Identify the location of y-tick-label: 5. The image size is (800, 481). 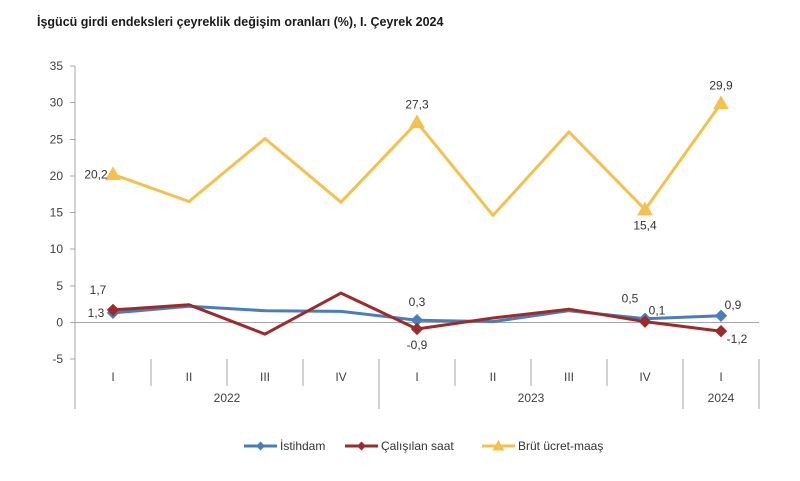
(59, 286).